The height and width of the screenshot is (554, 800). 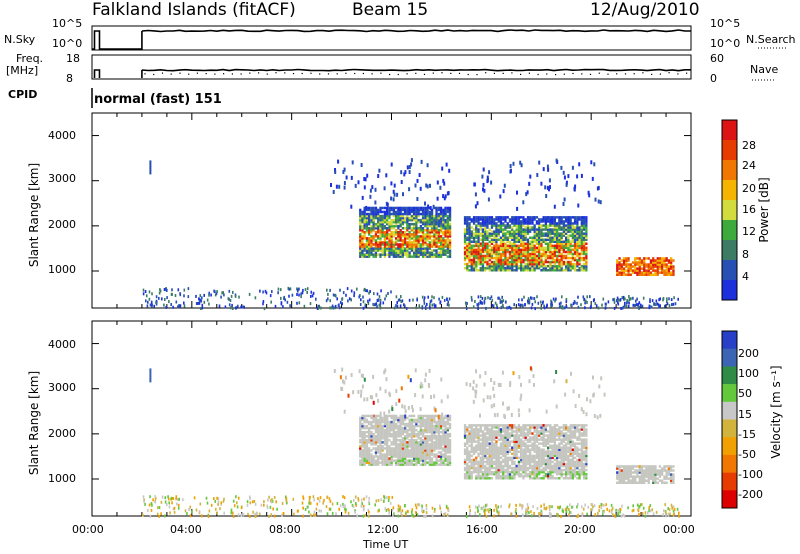 What do you see at coordinates (62, 387) in the screenshot?
I see `velocity-y-tick: 3000` at bounding box center [62, 387].